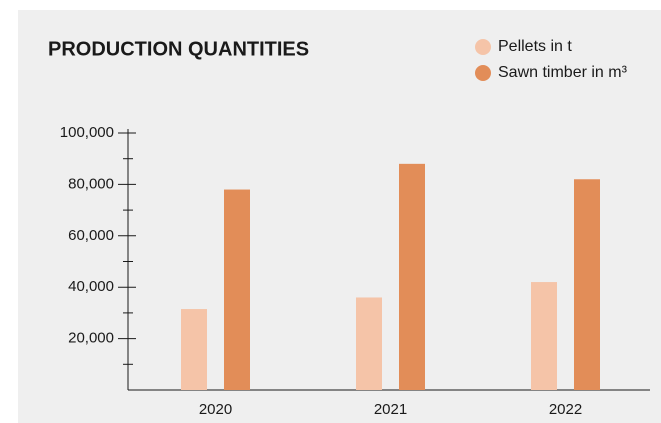 The image size is (661, 423). What do you see at coordinates (215, 409) in the screenshot?
I see `x-tick-label: 2020` at bounding box center [215, 409].